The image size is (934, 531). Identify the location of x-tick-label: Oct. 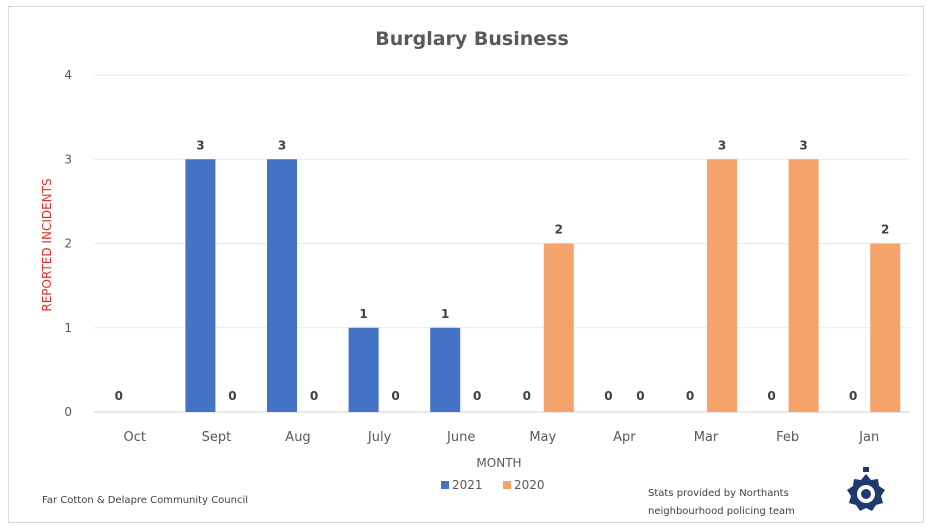
(135, 437).